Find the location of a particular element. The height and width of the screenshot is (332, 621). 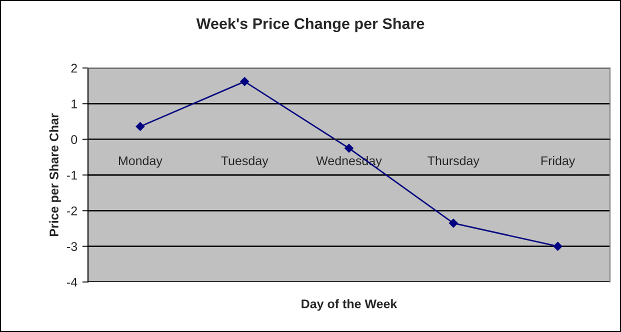

x-tick-label: Monday is located at coordinates (140, 162).